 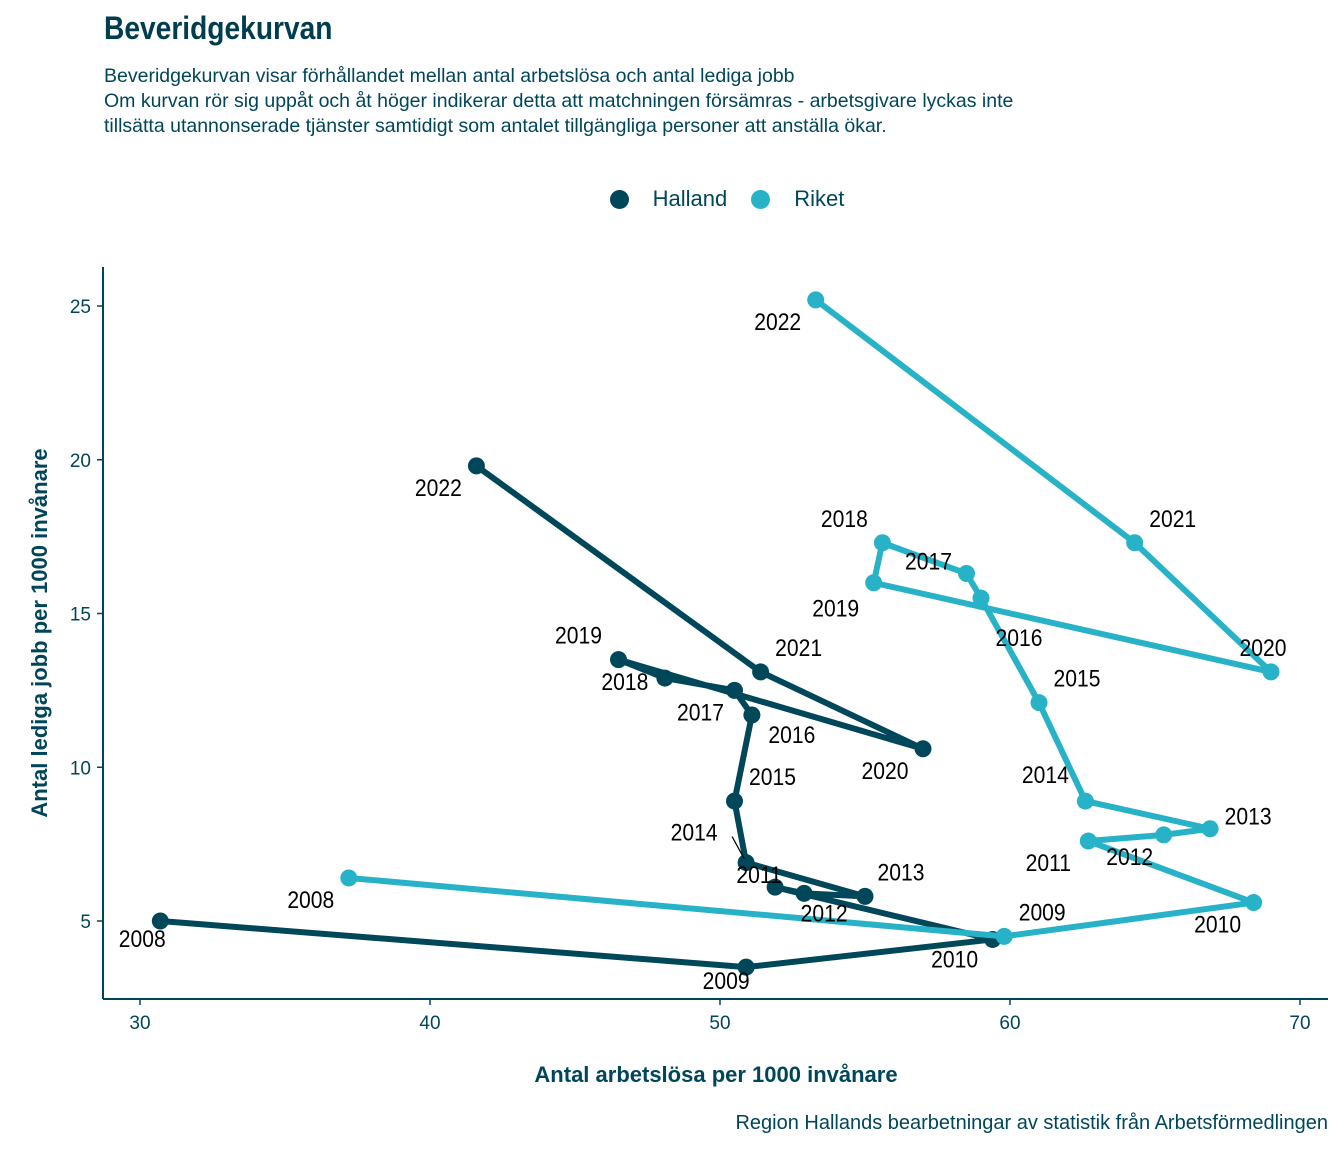 What do you see at coordinates (824, 913) in the screenshot?
I see `data-label-halland-2012: 2012` at bounding box center [824, 913].